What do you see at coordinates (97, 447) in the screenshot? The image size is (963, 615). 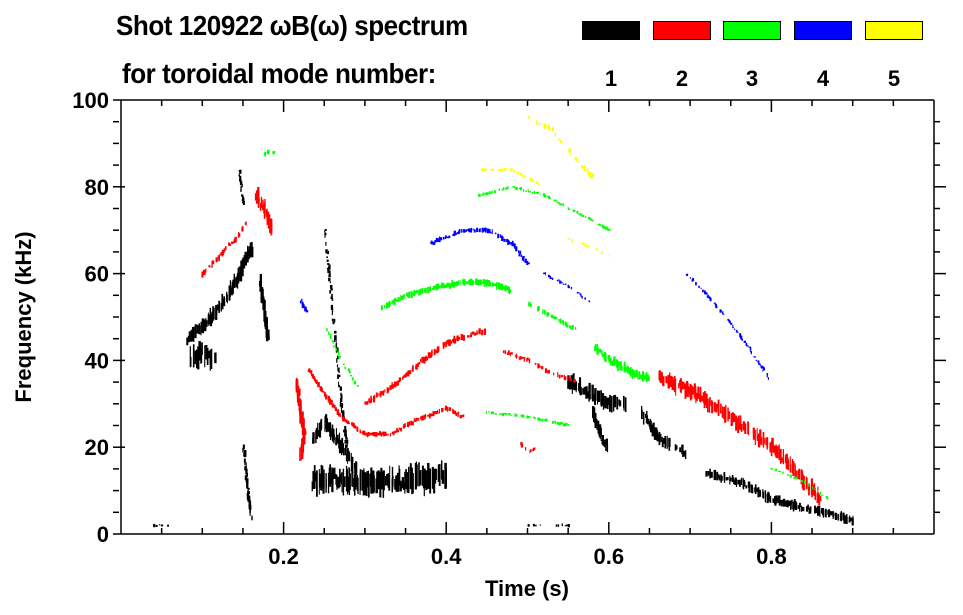 I see `y-tick-label: 20` at bounding box center [97, 447].